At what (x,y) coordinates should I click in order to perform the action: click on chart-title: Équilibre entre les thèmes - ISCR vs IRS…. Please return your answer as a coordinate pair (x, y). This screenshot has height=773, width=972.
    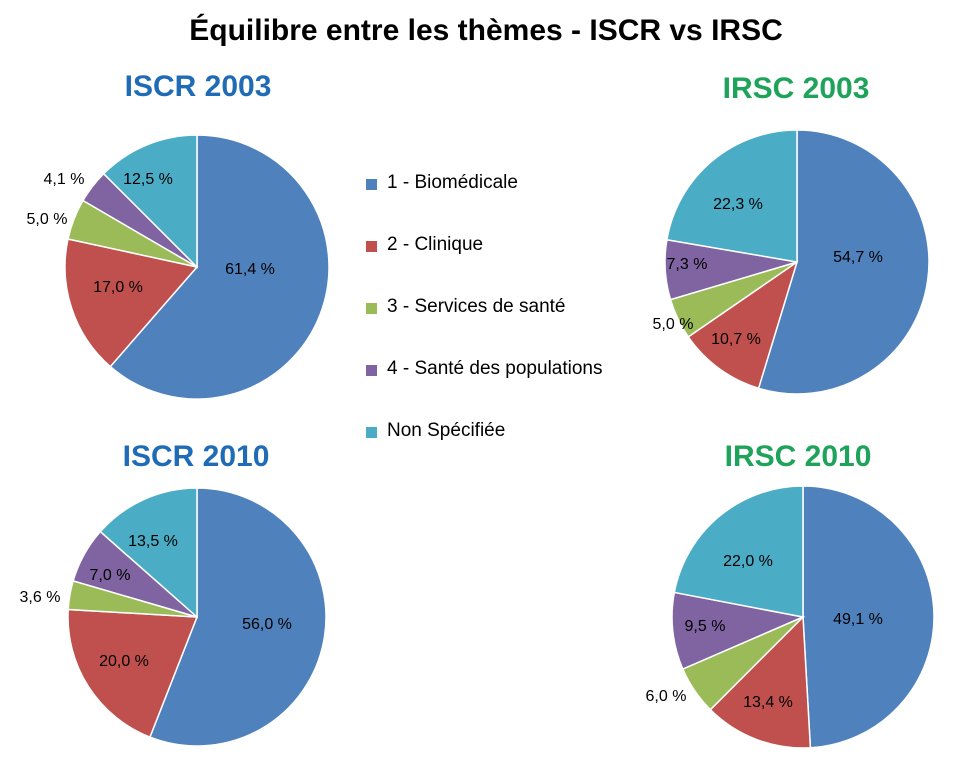
    Looking at the image, I should click on (486, 30).